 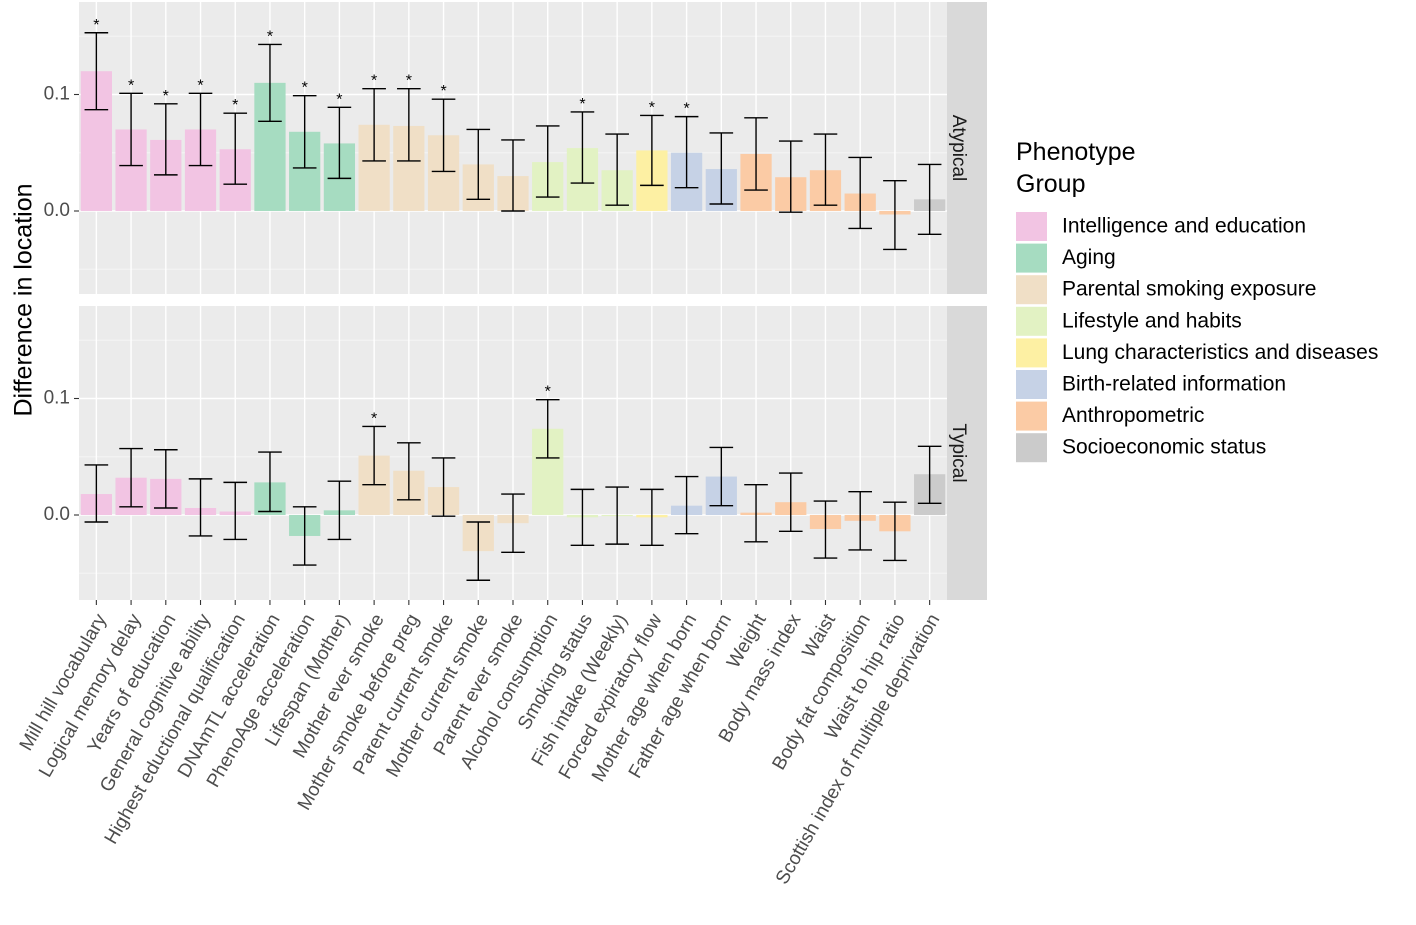 I want to click on y-tick-label-atypical: 0.1, so click(x=57, y=94).